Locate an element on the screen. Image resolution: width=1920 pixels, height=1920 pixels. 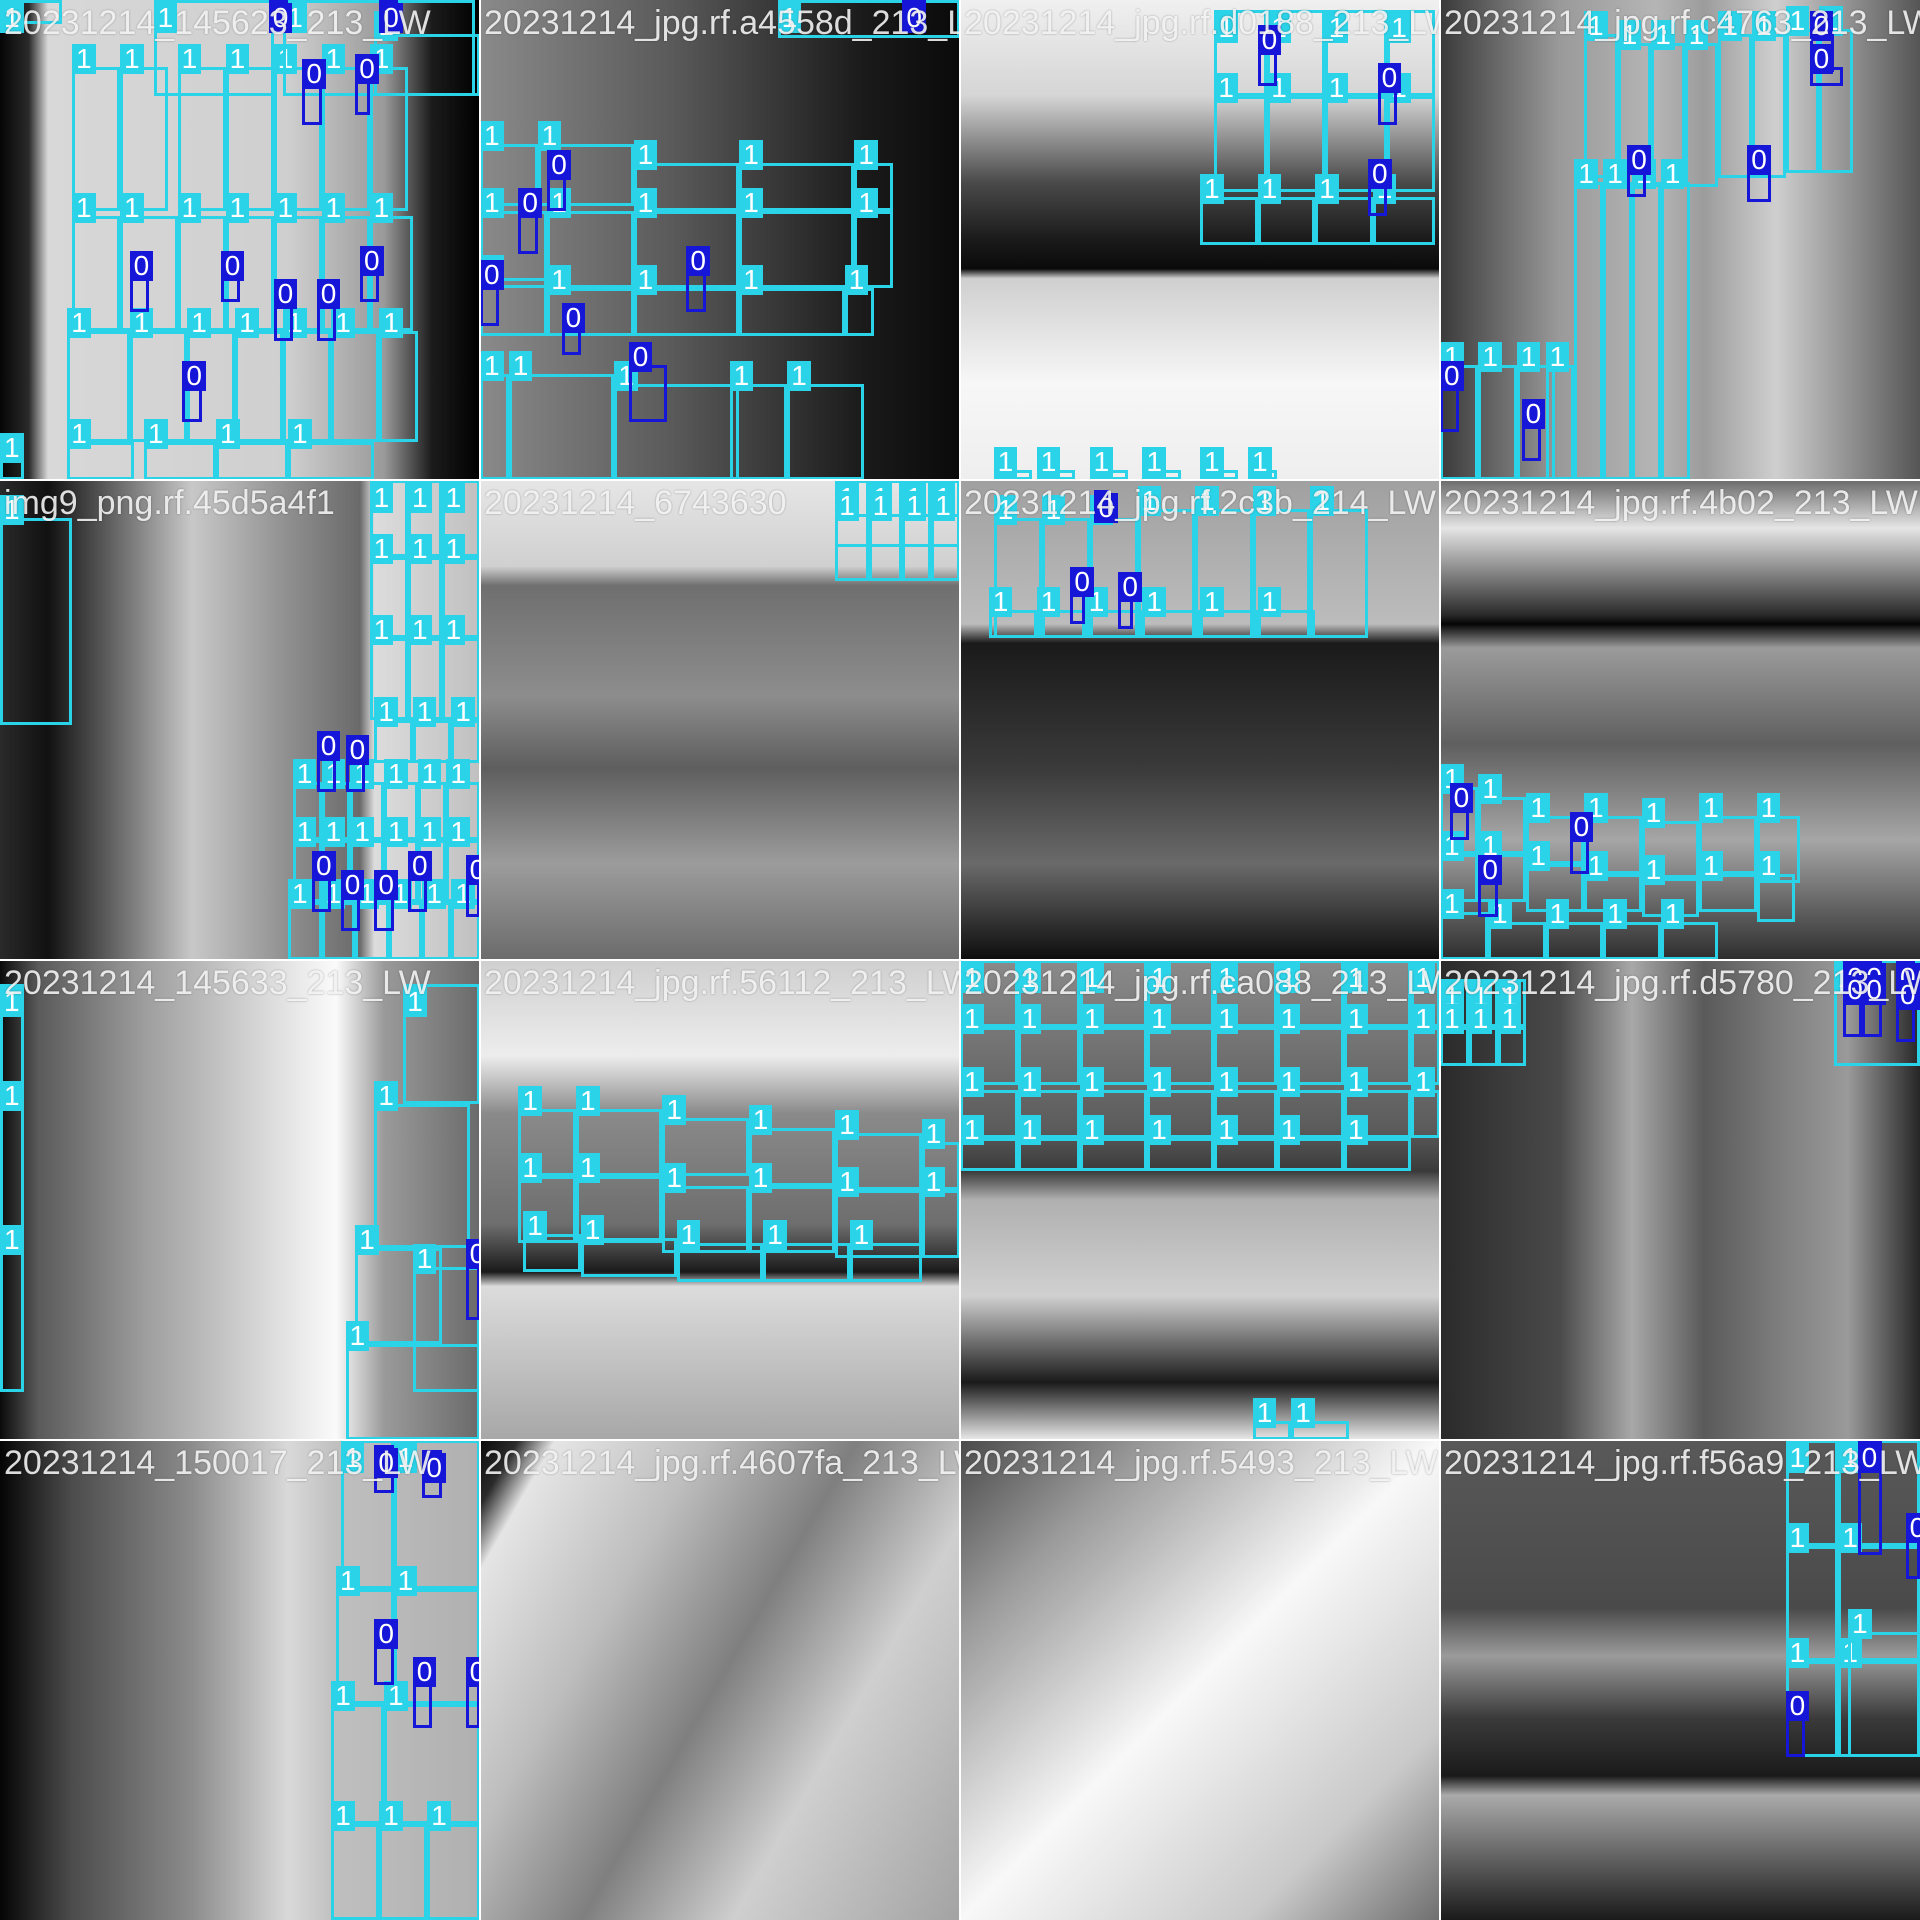
mosaic-tile: 20231214_jpg.rf.4607fa_213_LW is located at coordinates (720, 1680).